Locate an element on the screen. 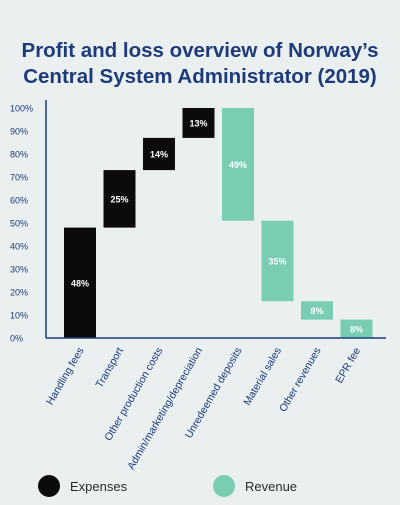  x-tick-label: Admin/marketing/depreciation is located at coordinates (165, 408).